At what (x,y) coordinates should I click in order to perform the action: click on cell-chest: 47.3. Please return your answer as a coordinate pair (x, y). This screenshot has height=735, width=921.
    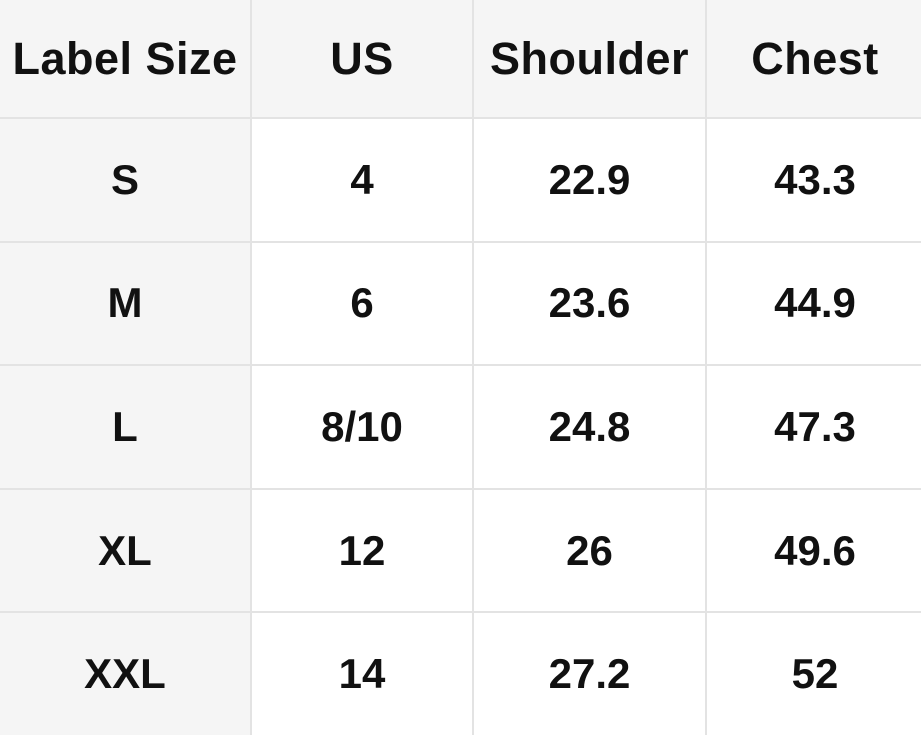
    Looking at the image, I should click on (813, 427).